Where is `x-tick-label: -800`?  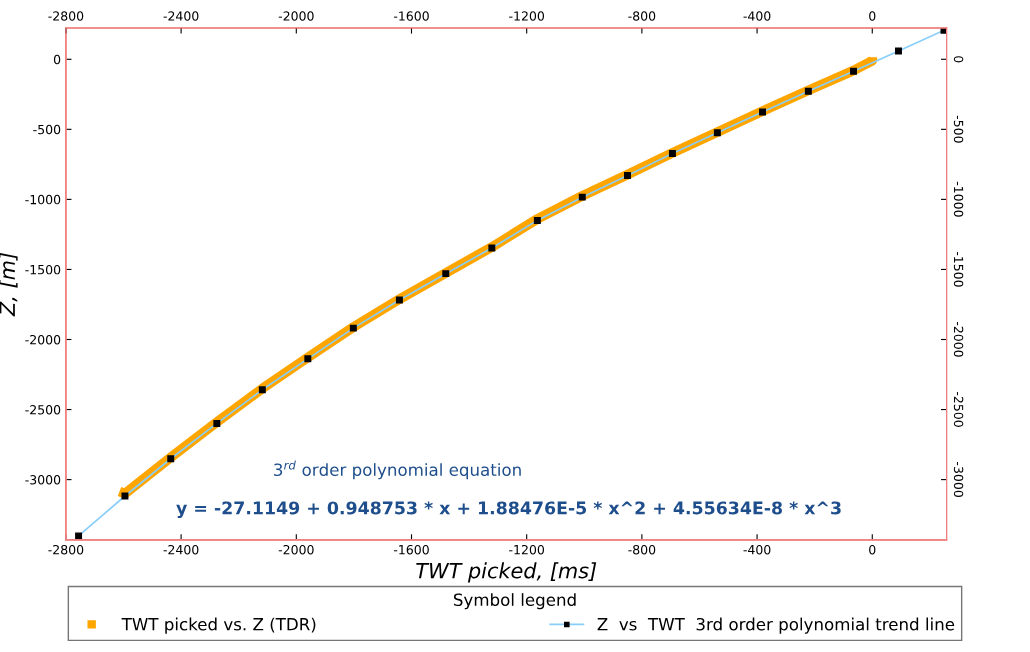 x-tick-label: -800 is located at coordinates (642, 549).